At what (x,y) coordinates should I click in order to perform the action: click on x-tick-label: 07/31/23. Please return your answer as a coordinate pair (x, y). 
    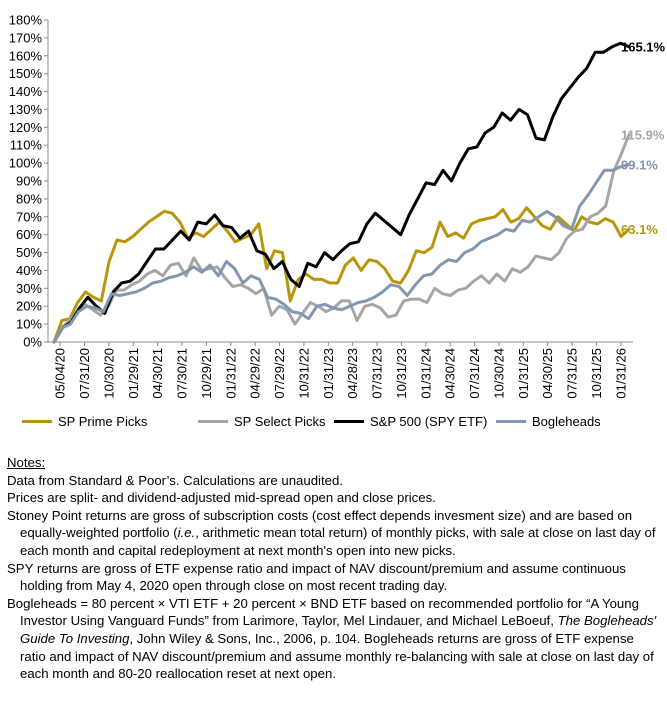
    Looking at the image, I should click on (377, 373).